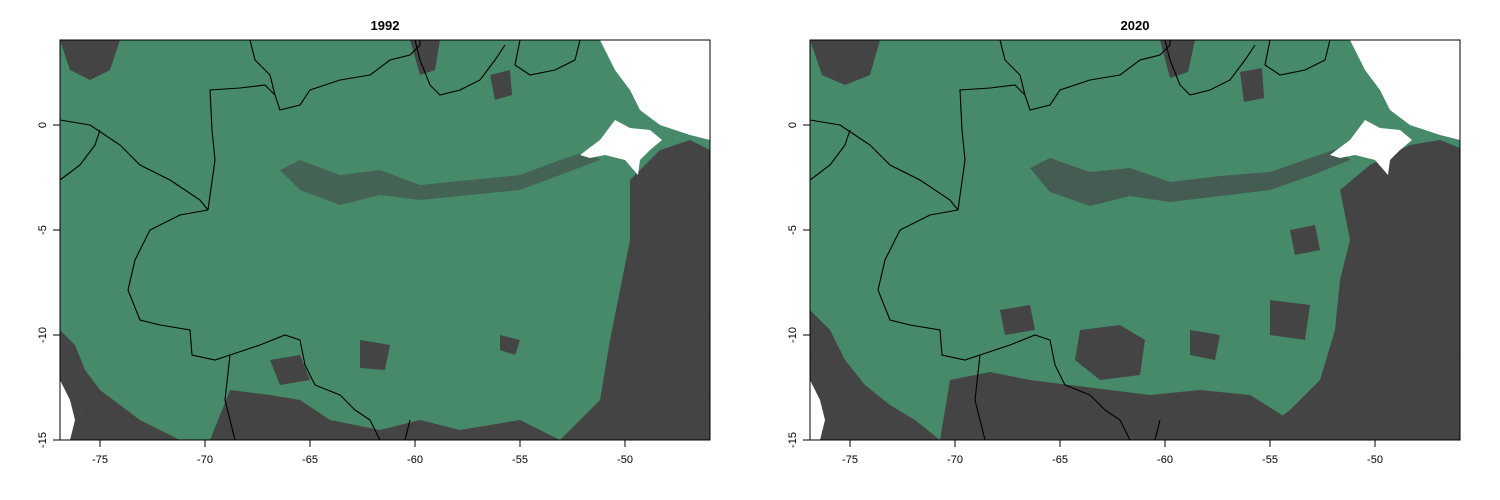 This screenshot has width=1500, height=500. Describe the element at coordinates (385, 25) in the screenshot. I see `map-title: 1992` at that location.